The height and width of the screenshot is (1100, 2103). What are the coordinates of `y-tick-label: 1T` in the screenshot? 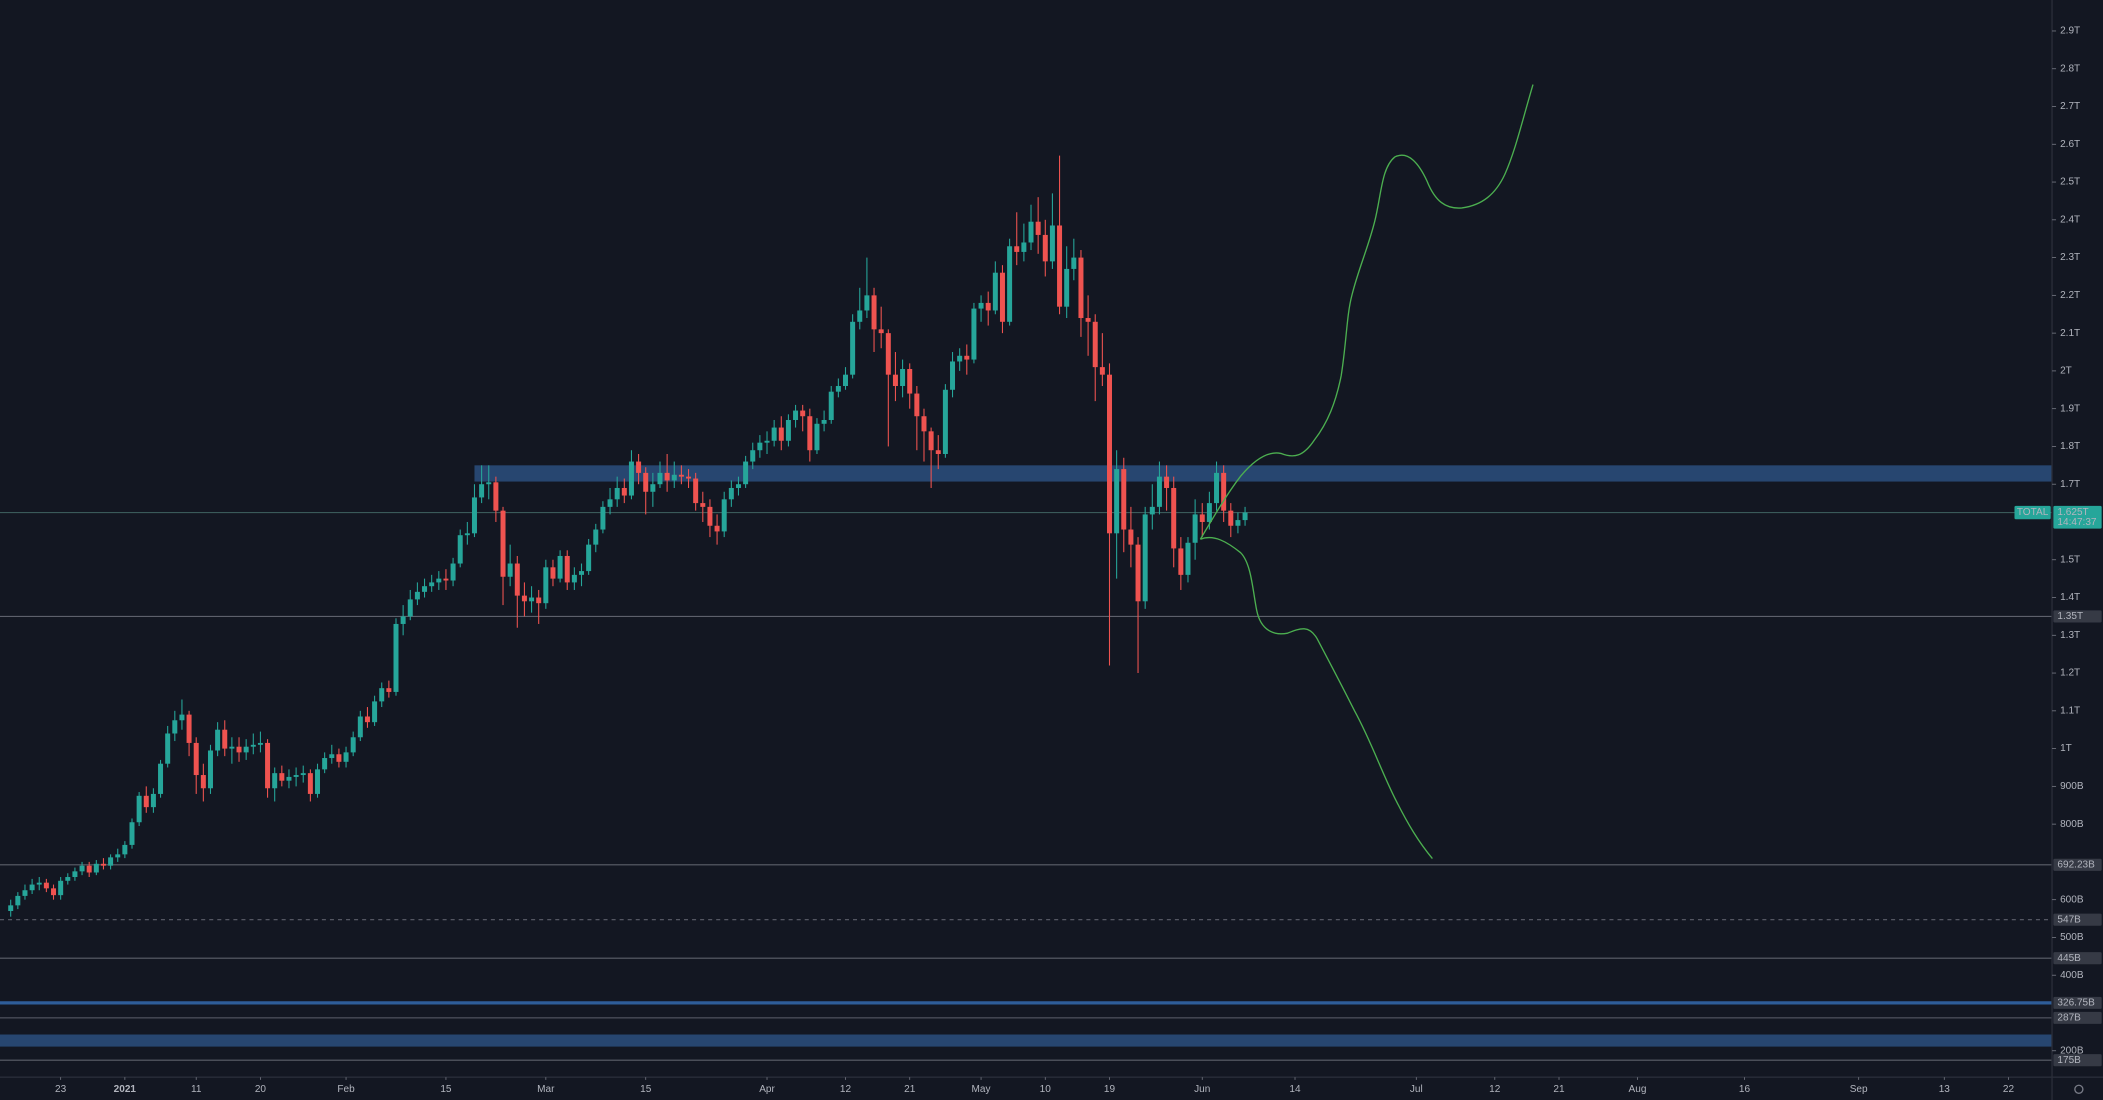 It's located at (2066, 748).